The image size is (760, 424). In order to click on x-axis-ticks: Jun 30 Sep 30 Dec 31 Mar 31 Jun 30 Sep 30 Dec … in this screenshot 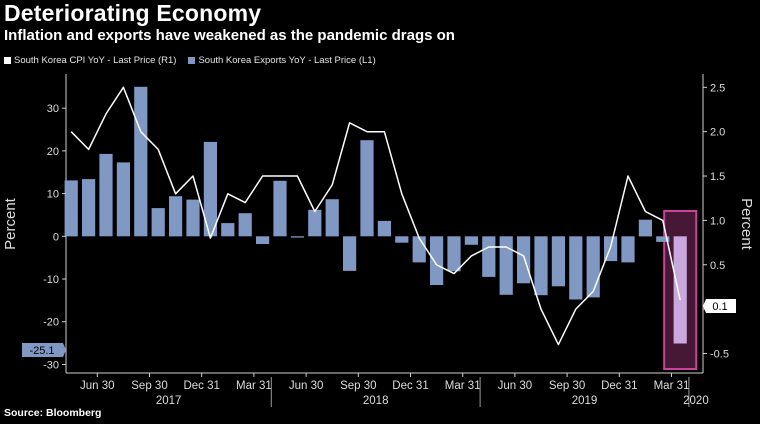, I will do `click(384, 382)`.